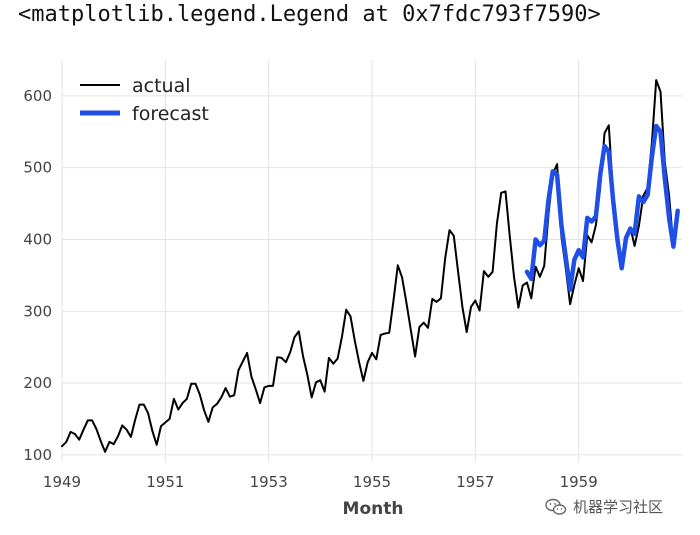 The image size is (700, 535). What do you see at coordinates (165, 482) in the screenshot?
I see `x-tick-label: 1951` at bounding box center [165, 482].